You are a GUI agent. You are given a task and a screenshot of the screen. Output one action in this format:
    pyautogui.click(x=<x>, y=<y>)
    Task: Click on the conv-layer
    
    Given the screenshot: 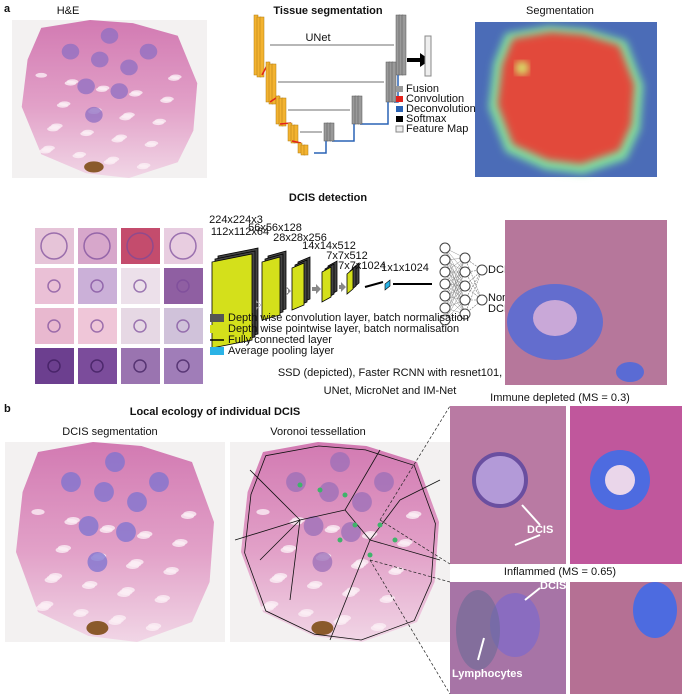 What is the action you would take?
    pyautogui.click(x=350, y=281)
    